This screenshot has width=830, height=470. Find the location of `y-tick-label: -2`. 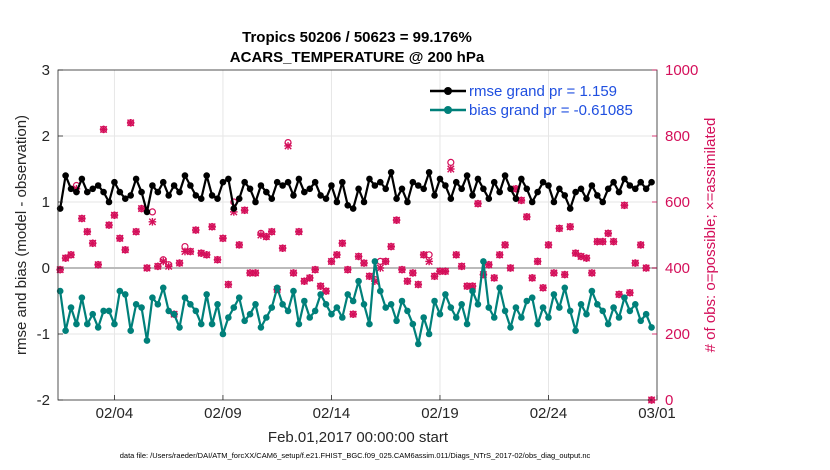

y-tick-label: -2 is located at coordinates (43, 400).